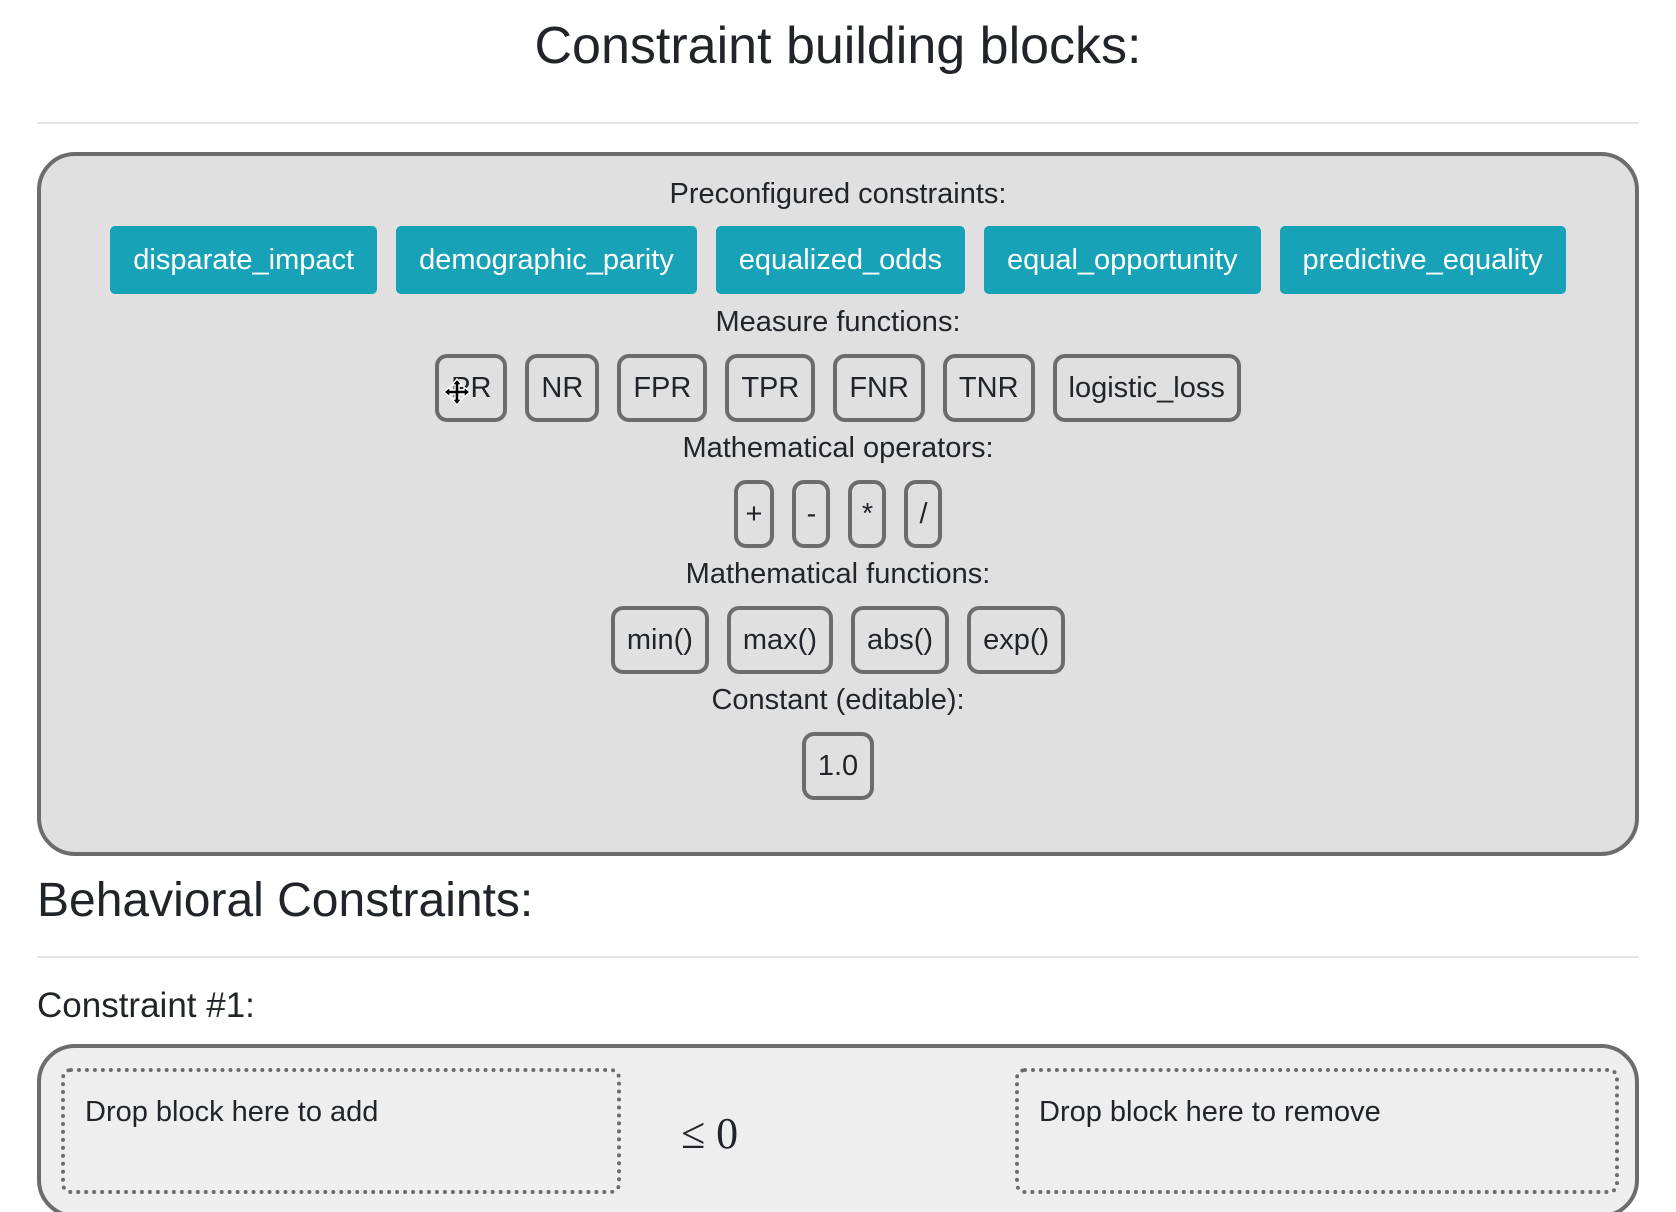 The height and width of the screenshot is (1212, 1676). I want to click on function-exp-block: exp(), so click(1016, 640).